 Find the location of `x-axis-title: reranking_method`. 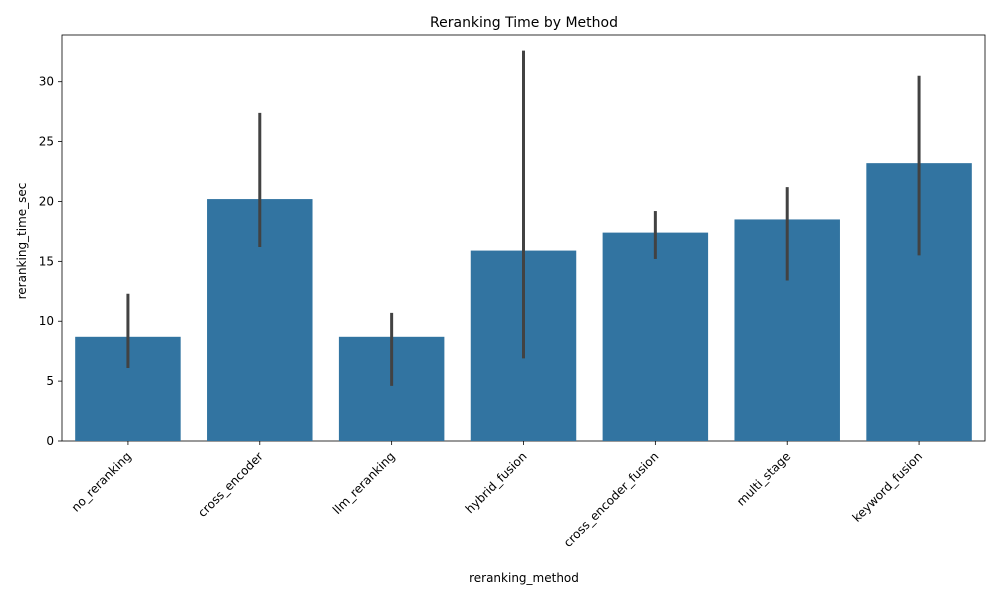

x-axis-title: reranking_method is located at coordinates (524, 578).